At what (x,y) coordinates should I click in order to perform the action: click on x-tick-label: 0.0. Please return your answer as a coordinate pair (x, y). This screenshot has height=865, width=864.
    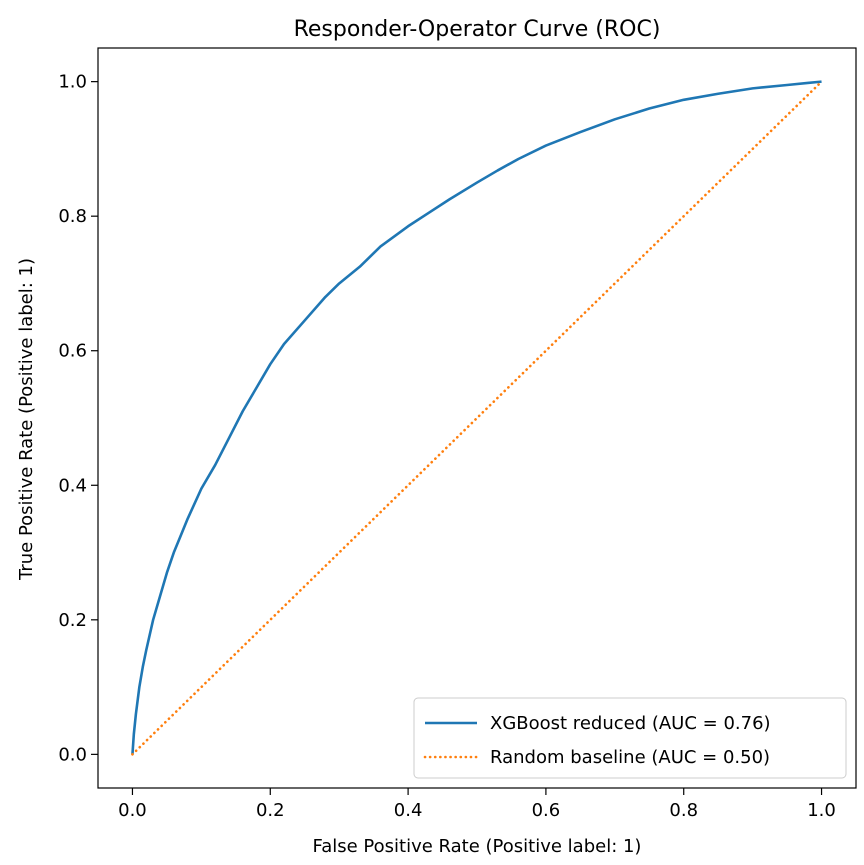
    Looking at the image, I should click on (132, 810).